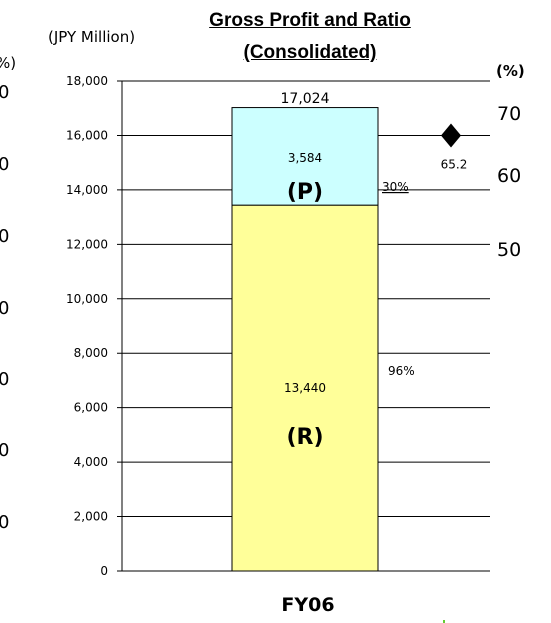  I want to click on ratio-marker, so click(451, 135).